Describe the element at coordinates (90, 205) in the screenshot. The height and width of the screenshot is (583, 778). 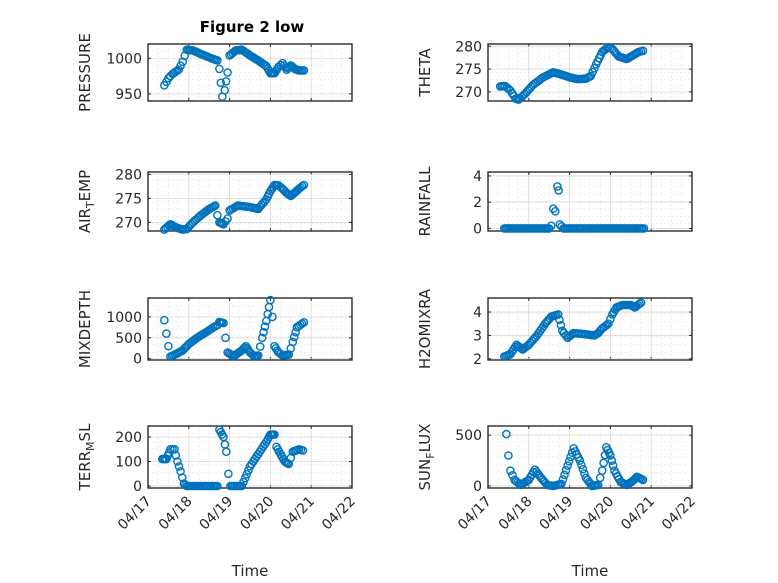
I see `y-axis-label-subscript: T` at that location.